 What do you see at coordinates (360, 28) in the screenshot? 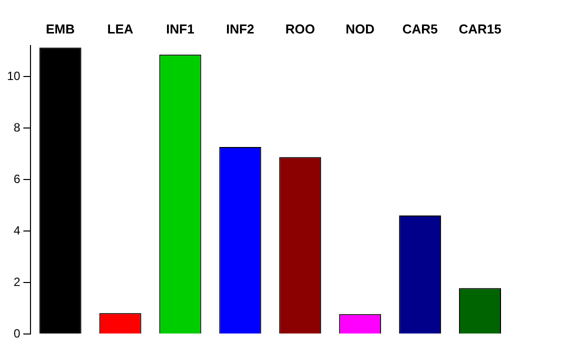
I see `x-tick-label: NOD` at bounding box center [360, 28].